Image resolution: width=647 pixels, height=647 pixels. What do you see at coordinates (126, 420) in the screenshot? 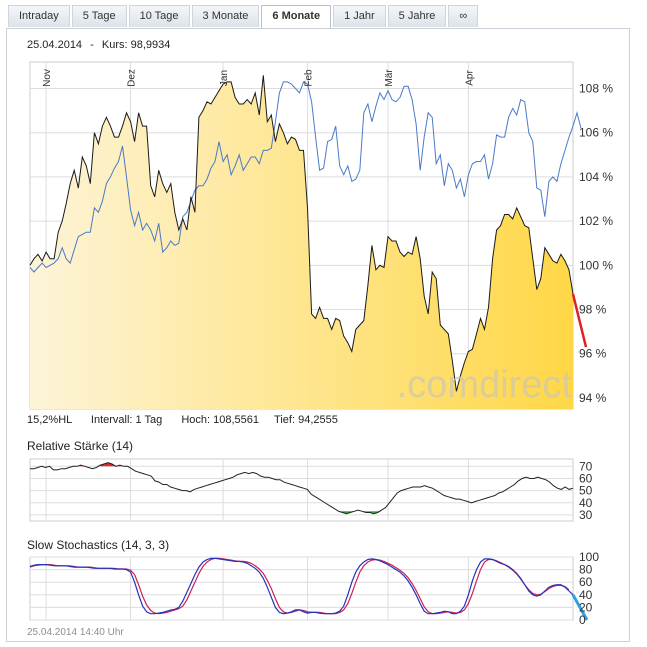
I see `stat-interval: Intervall: 1 Tag` at bounding box center [126, 420].